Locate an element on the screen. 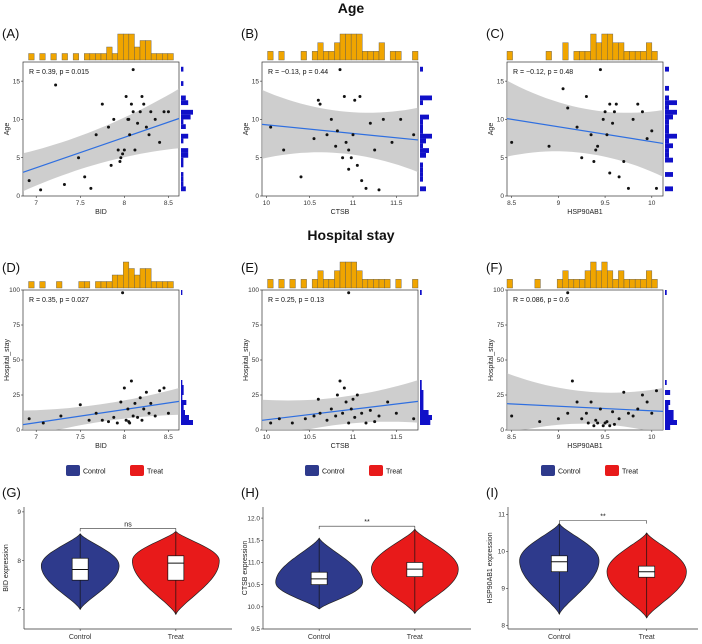 The height and width of the screenshot is (644, 702). panel-label: (I) is located at coordinates (492, 492).